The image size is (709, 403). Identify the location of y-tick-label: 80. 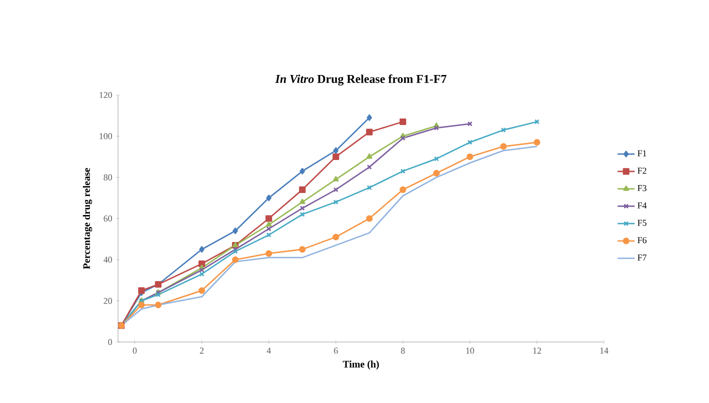
(108, 177).